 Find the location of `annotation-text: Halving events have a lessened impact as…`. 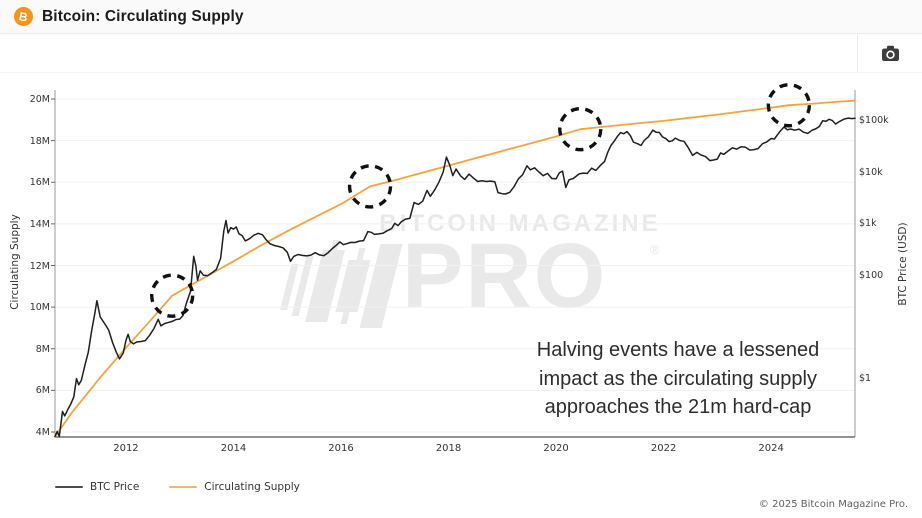

annotation-text: Halving events have a lessened impact as… is located at coordinates (678, 378).